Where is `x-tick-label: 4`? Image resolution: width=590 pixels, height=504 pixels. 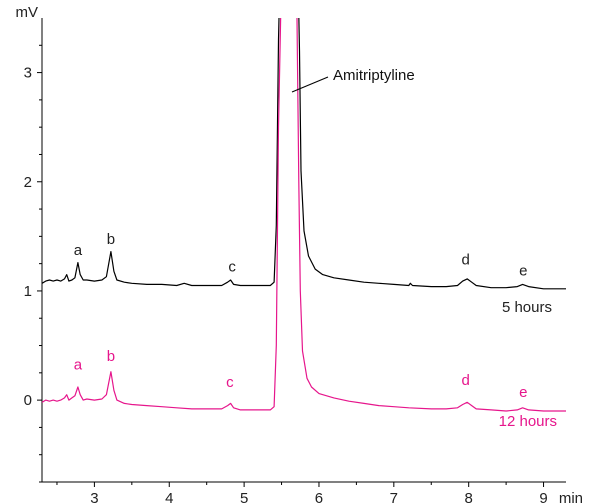 x-tick-label: 4 is located at coordinates (169, 497).